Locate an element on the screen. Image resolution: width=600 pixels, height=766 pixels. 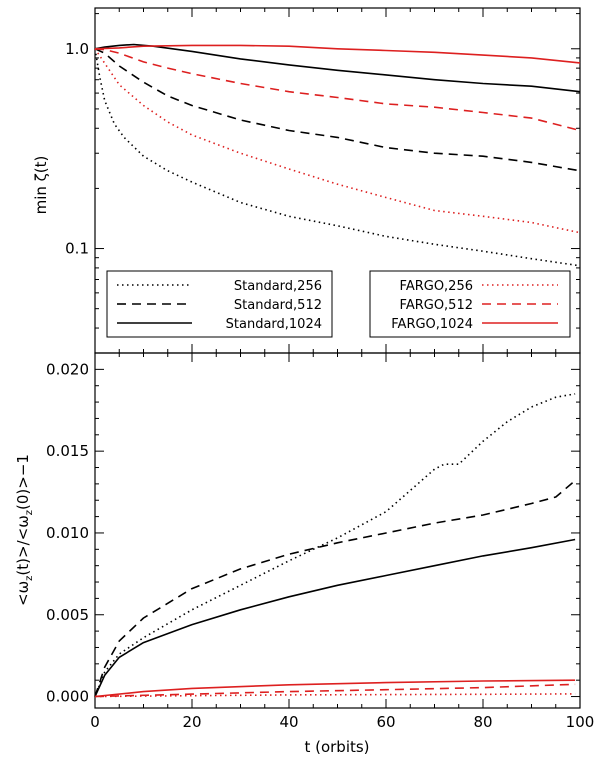
x-tick-label: 20 is located at coordinates (191, 722).